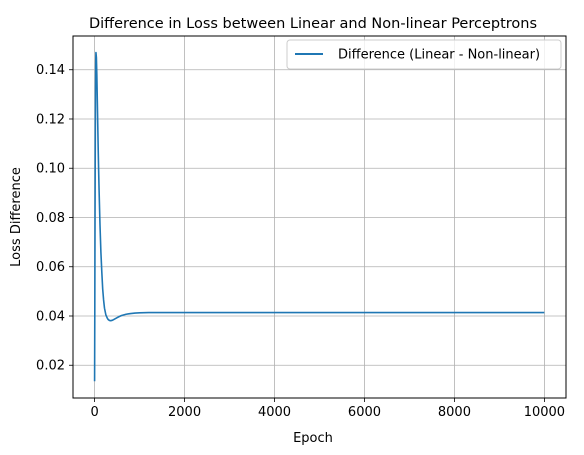  What do you see at coordinates (50, 119) in the screenshot?
I see `y-tick-label: 0.12` at bounding box center [50, 119].